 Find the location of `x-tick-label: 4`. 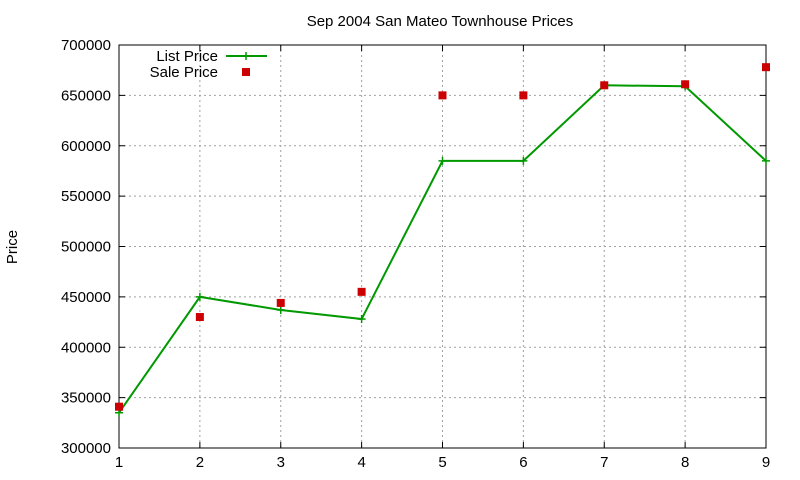

x-tick-label: 4 is located at coordinates (361, 462).